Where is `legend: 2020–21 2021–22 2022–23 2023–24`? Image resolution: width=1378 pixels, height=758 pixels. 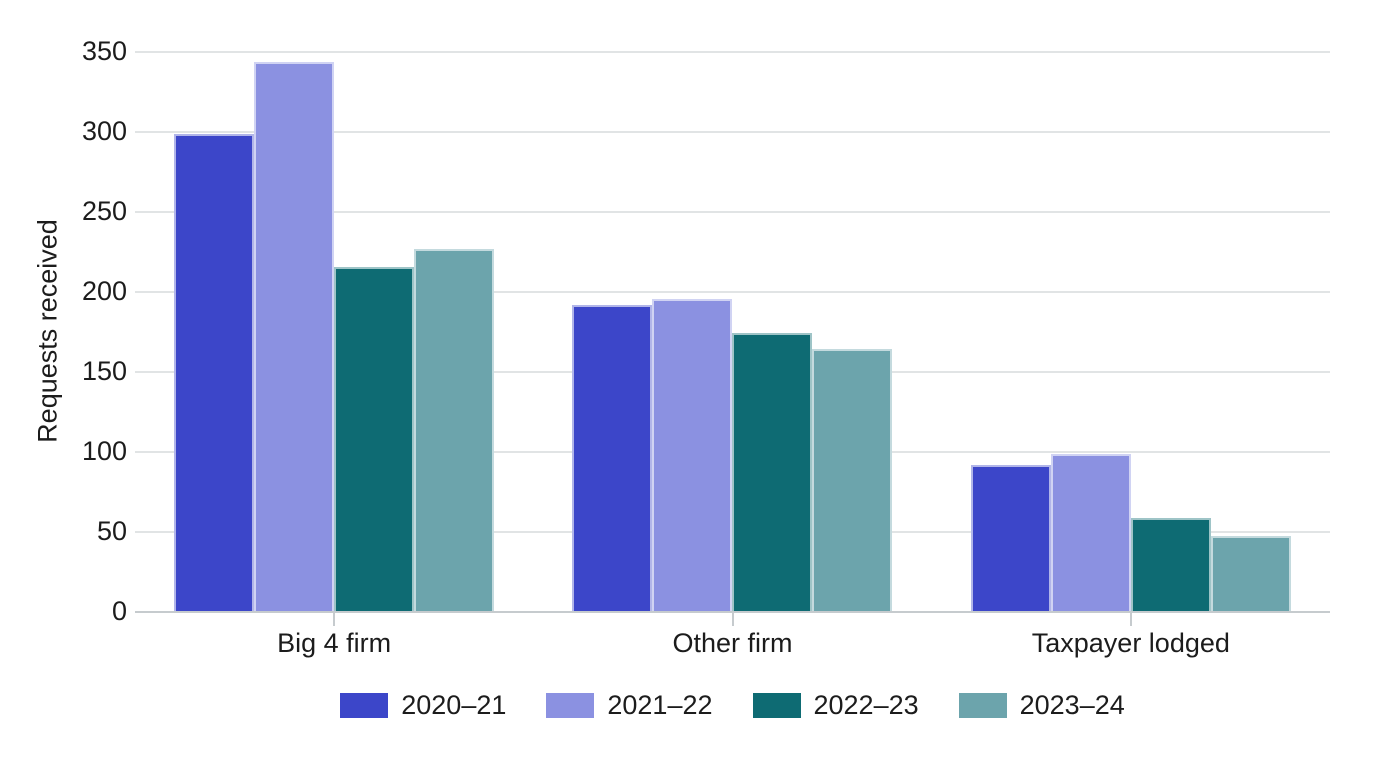 legend: 2020–21 2021–22 2022–23 2023–24 is located at coordinates (732, 705).